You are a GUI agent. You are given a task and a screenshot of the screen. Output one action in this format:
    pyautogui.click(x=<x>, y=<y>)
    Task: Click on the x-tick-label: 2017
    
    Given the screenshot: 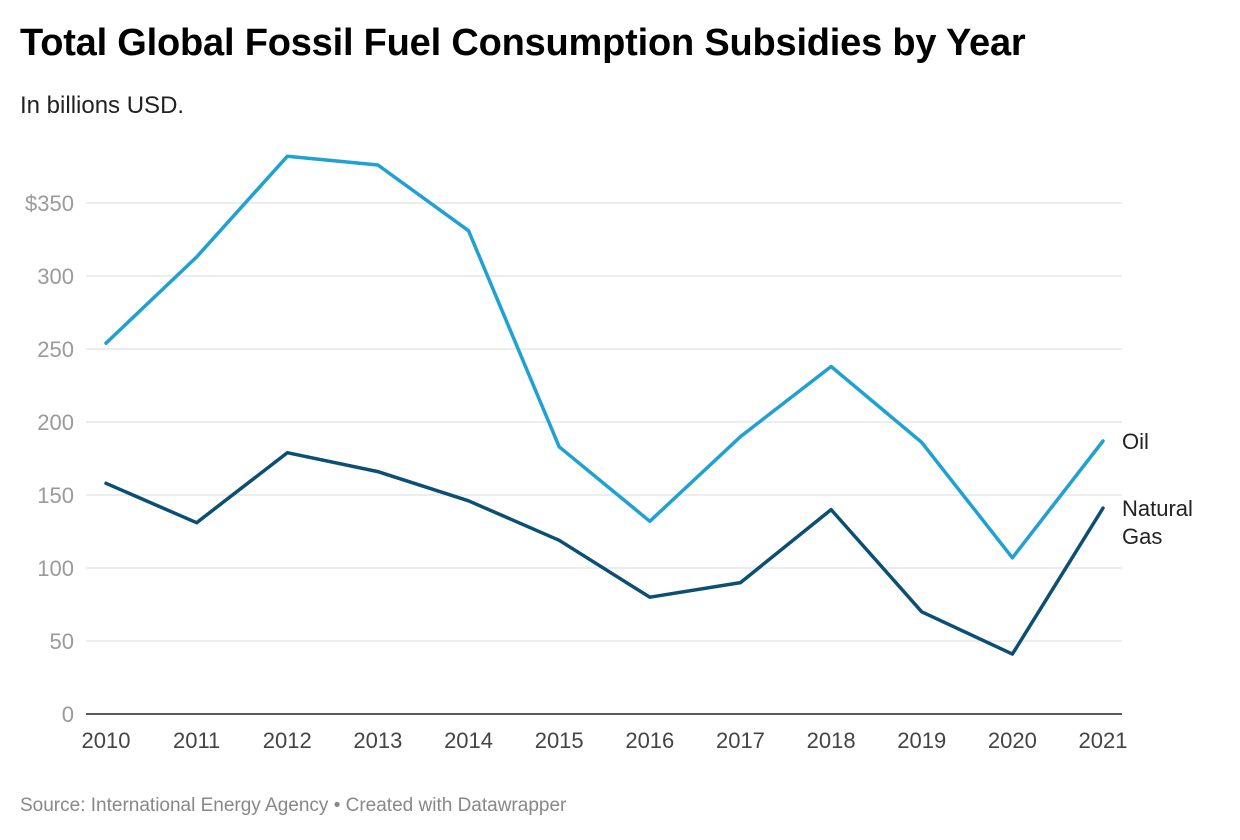 What is the action you would take?
    pyautogui.click(x=740, y=740)
    